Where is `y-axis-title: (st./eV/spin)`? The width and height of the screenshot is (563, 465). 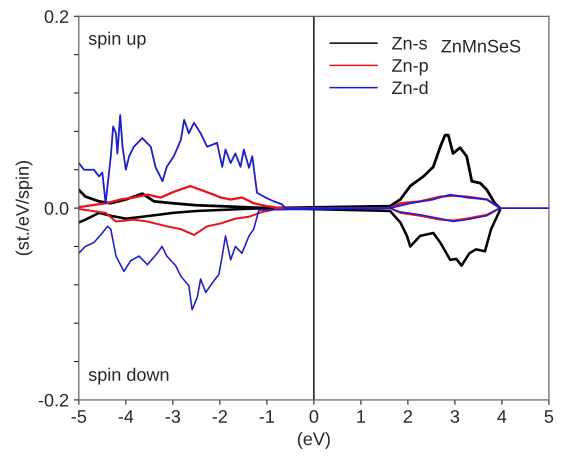 y-axis-title: (st./eV/spin) is located at coordinates (24, 208).